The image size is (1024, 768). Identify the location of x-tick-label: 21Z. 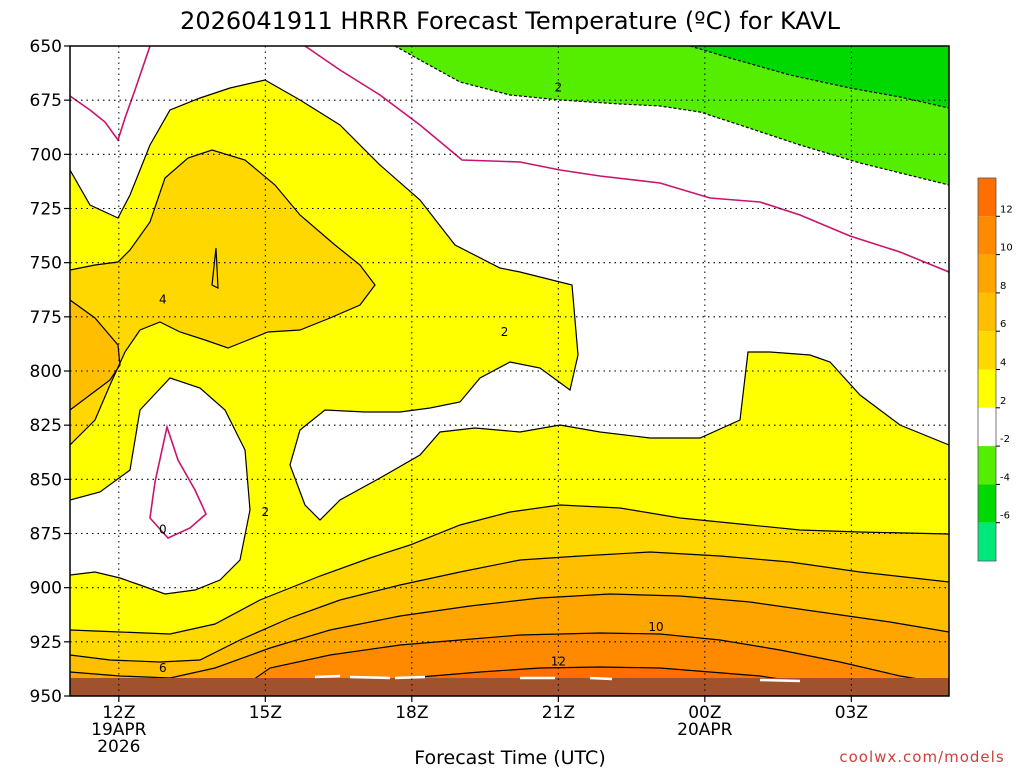
(558, 713).